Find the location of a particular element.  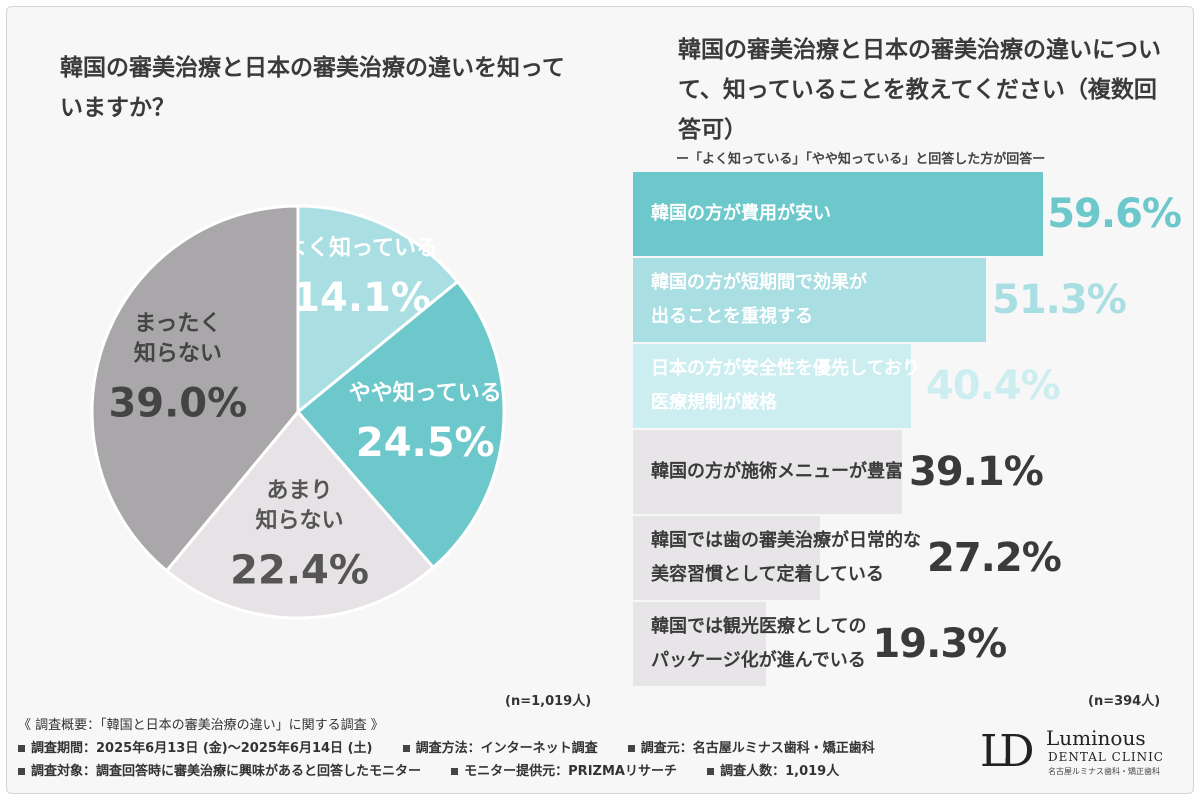

survey-source: 調査元：名古屋ルミナス歯科・矯正歯科 is located at coordinates (757, 748).